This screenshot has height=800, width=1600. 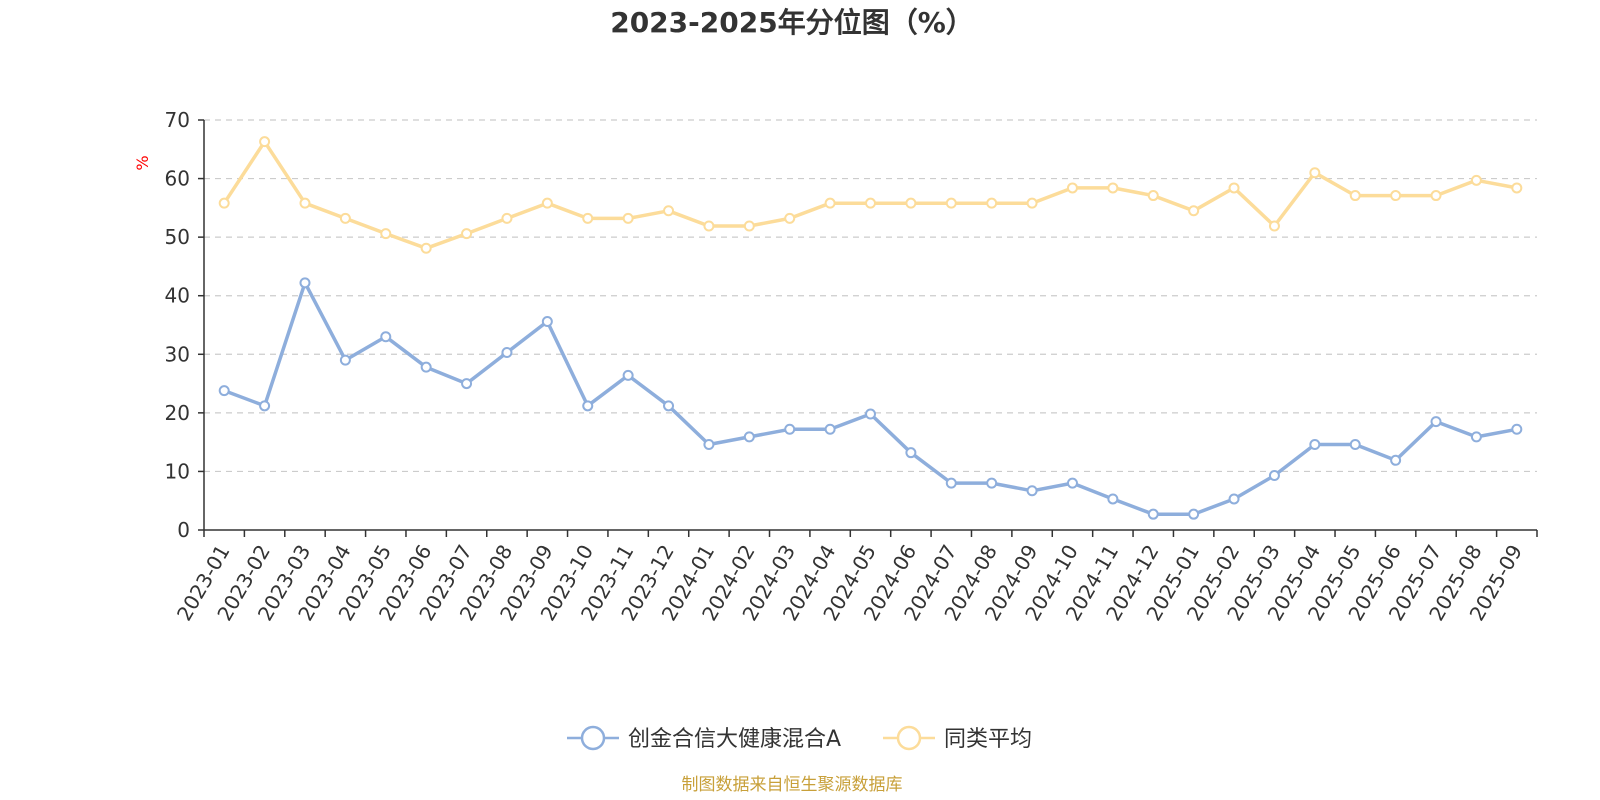 What do you see at coordinates (988, 739) in the screenshot?
I see `legend-label-1: 同类平均` at bounding box center [988, 739].